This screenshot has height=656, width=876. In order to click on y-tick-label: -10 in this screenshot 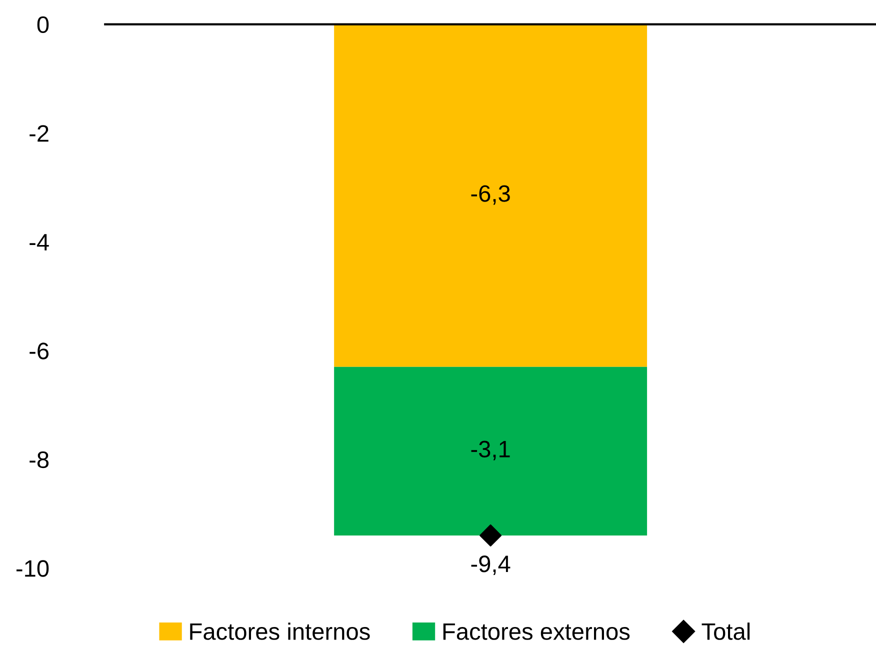, I will do `click(32, 568)`.